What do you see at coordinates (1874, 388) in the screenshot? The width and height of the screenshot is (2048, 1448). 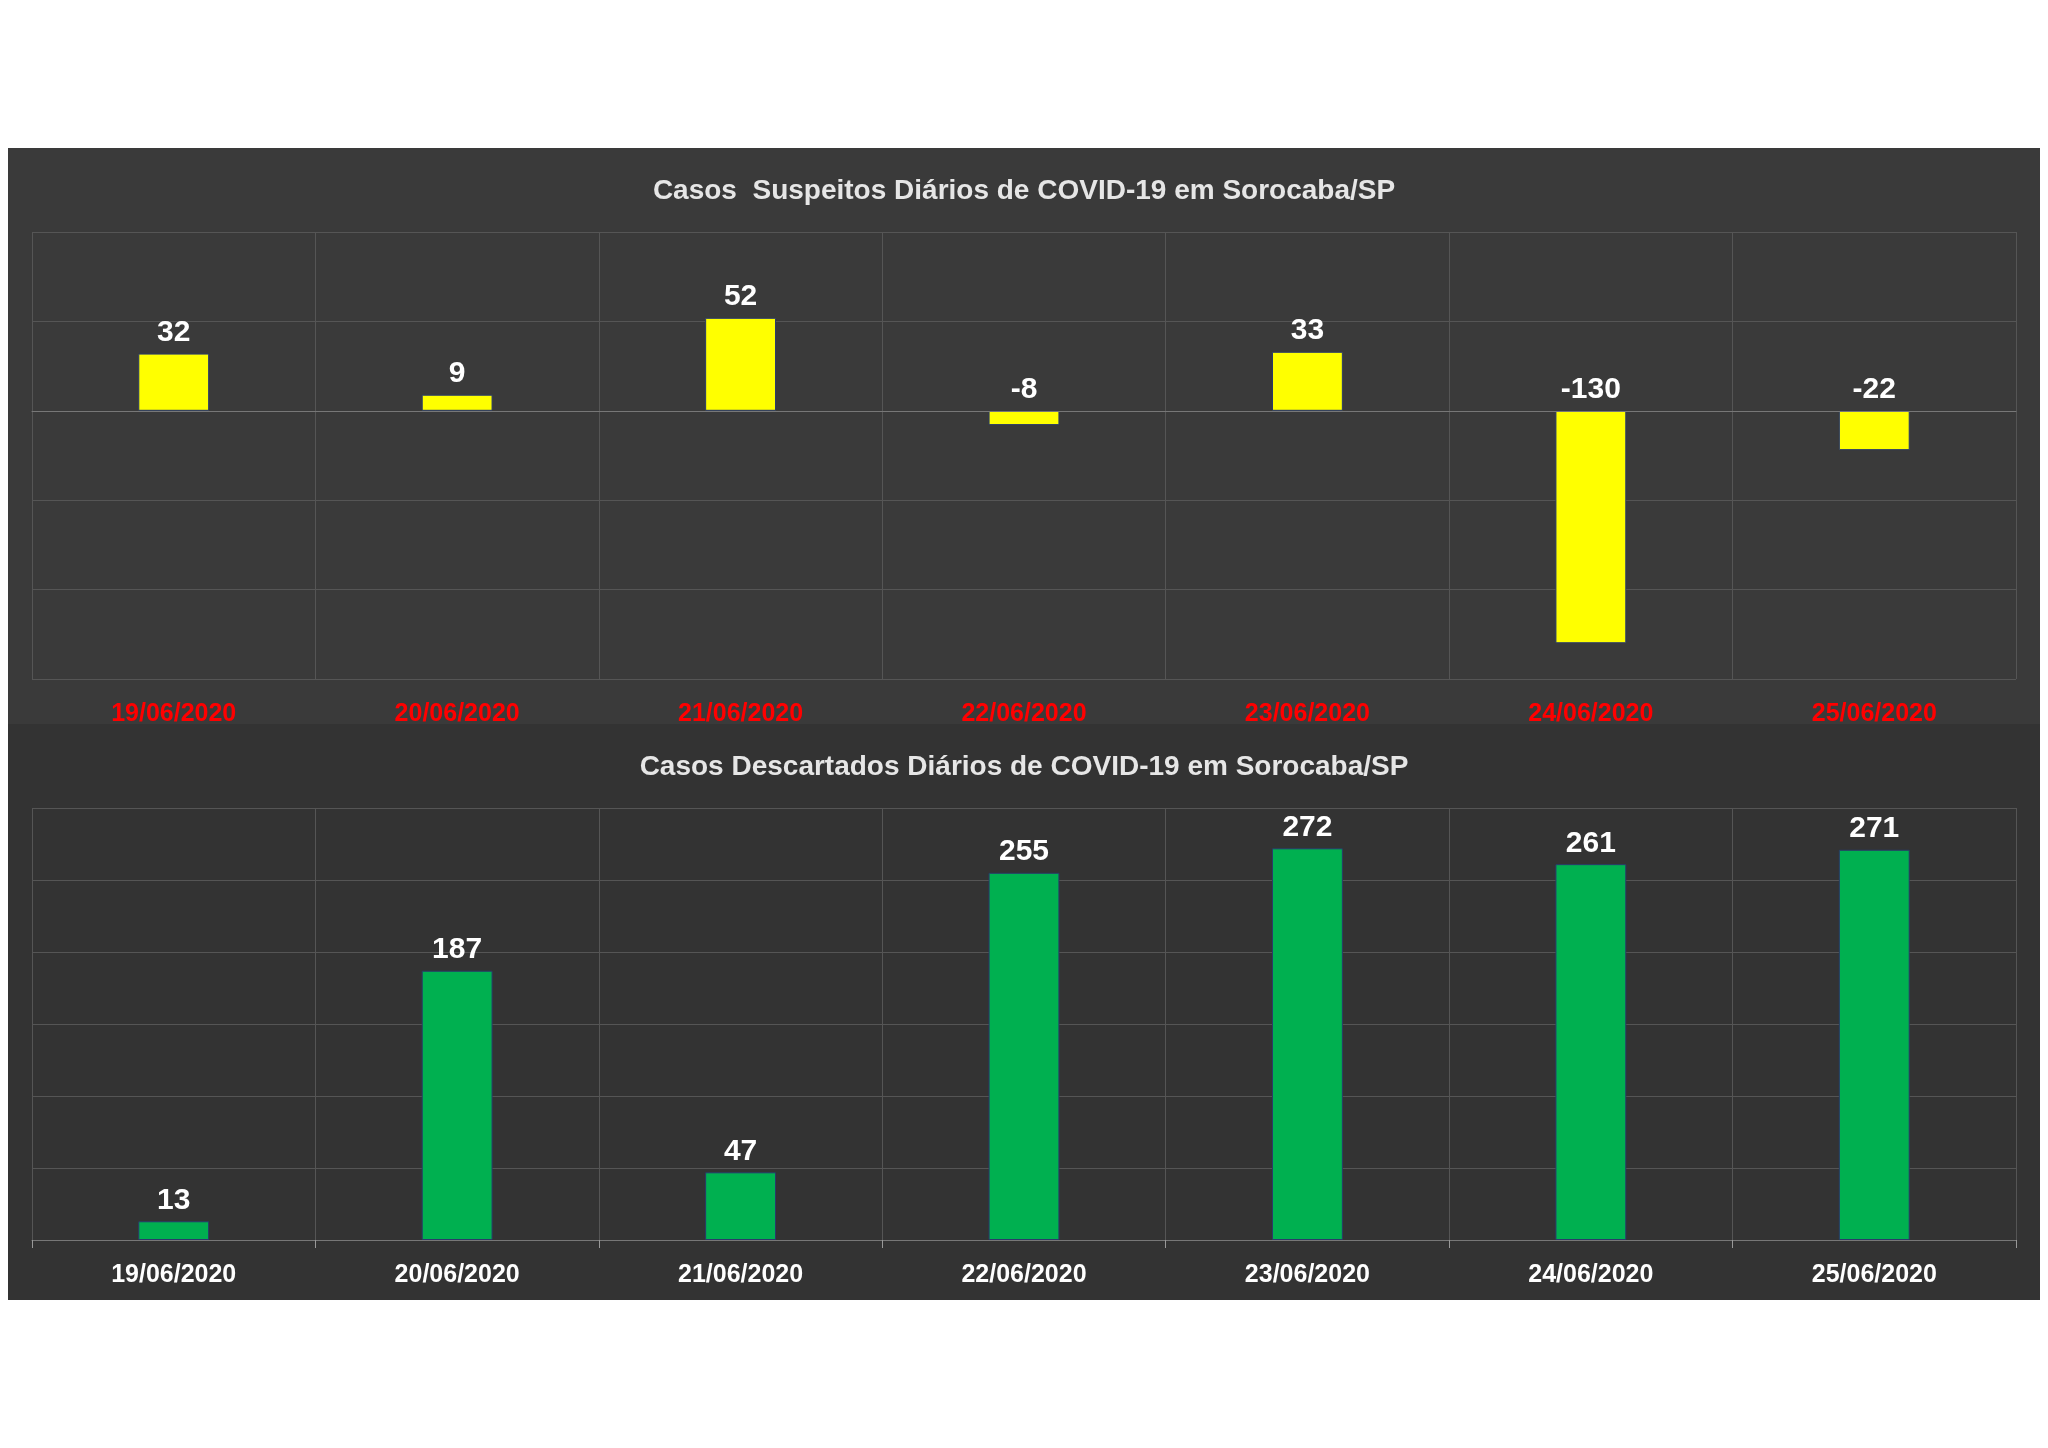 I see `data-label: -22` at bounding box center [1874, 388].